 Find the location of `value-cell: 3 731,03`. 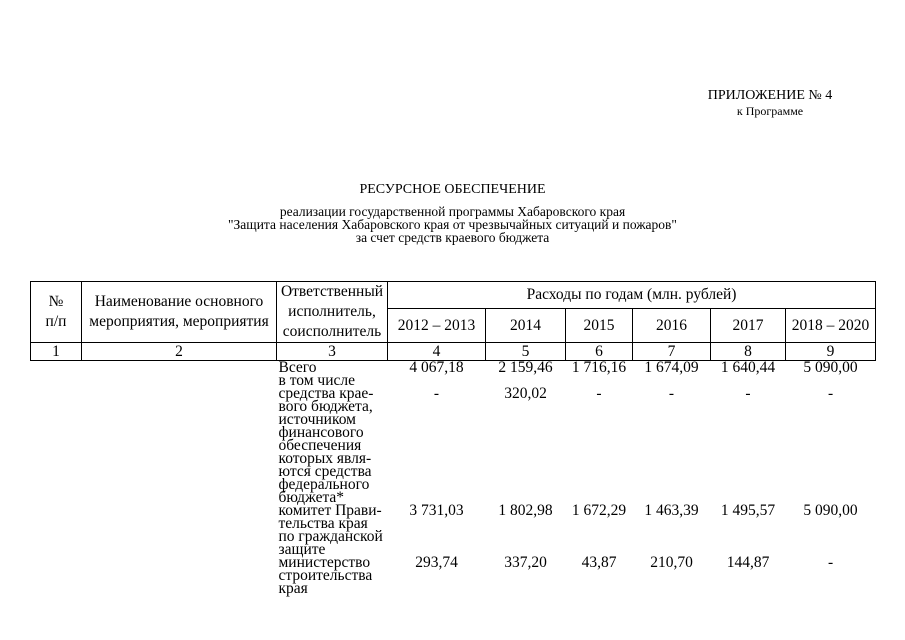

value-cell: 3 731,03 is located at coordinates (436, 510).